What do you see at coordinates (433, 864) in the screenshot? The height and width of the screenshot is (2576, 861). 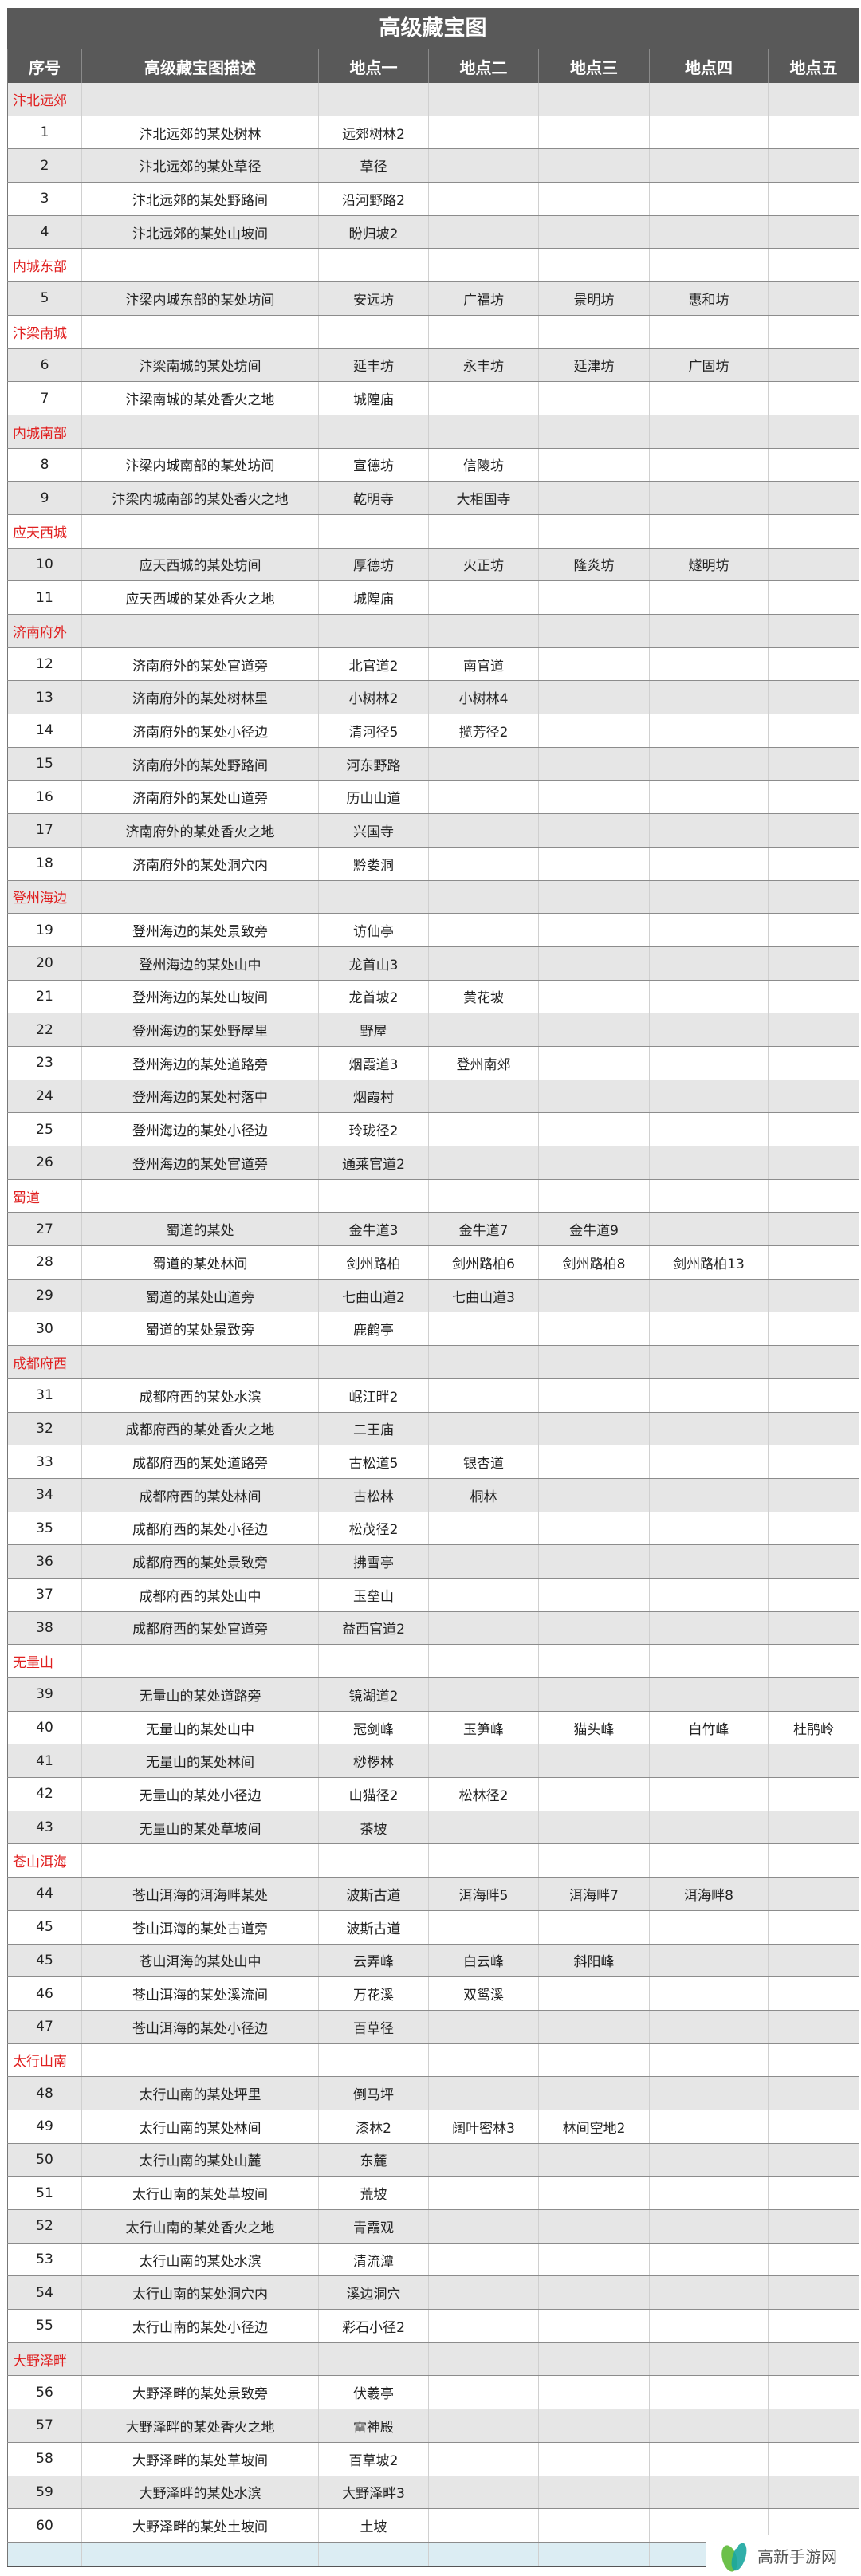 I see `table-row: 18 济南府外的某处洞穴内 黔娄洞` at bounding box center [433, 864].